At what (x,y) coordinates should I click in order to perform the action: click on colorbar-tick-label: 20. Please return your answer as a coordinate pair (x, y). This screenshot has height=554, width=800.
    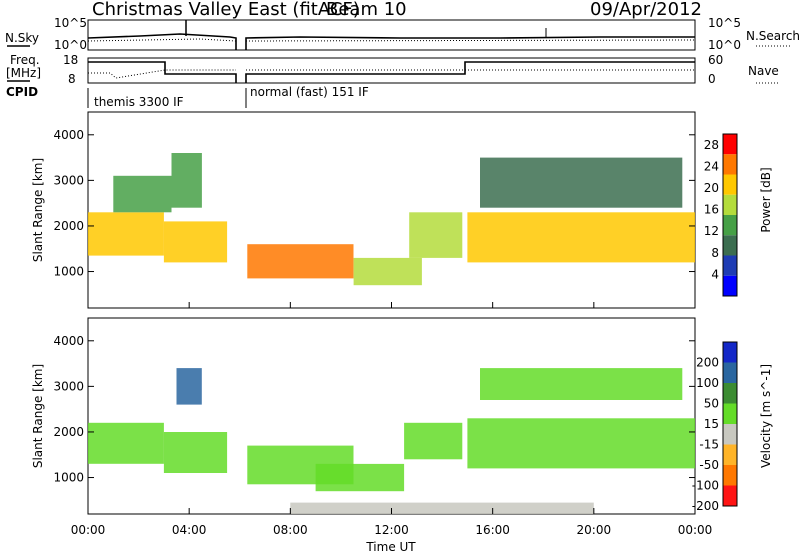
    Looking at the image, I should click on (711, 188).